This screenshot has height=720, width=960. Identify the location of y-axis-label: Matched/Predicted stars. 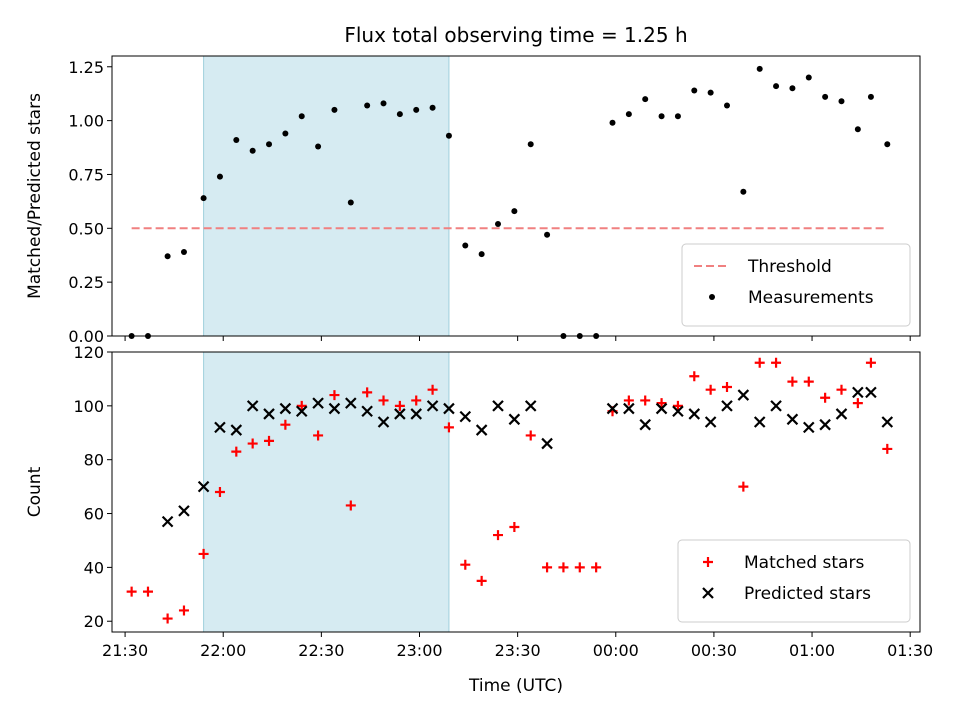
(35, 196).